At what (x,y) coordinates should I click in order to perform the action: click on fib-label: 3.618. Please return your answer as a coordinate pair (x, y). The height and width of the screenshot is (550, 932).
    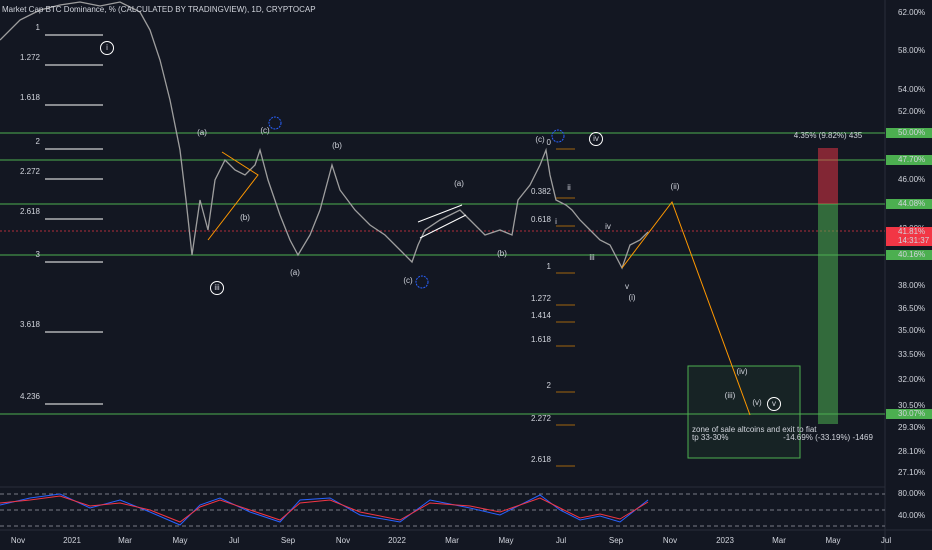
    Looking at the image, I should click on (30, 324).